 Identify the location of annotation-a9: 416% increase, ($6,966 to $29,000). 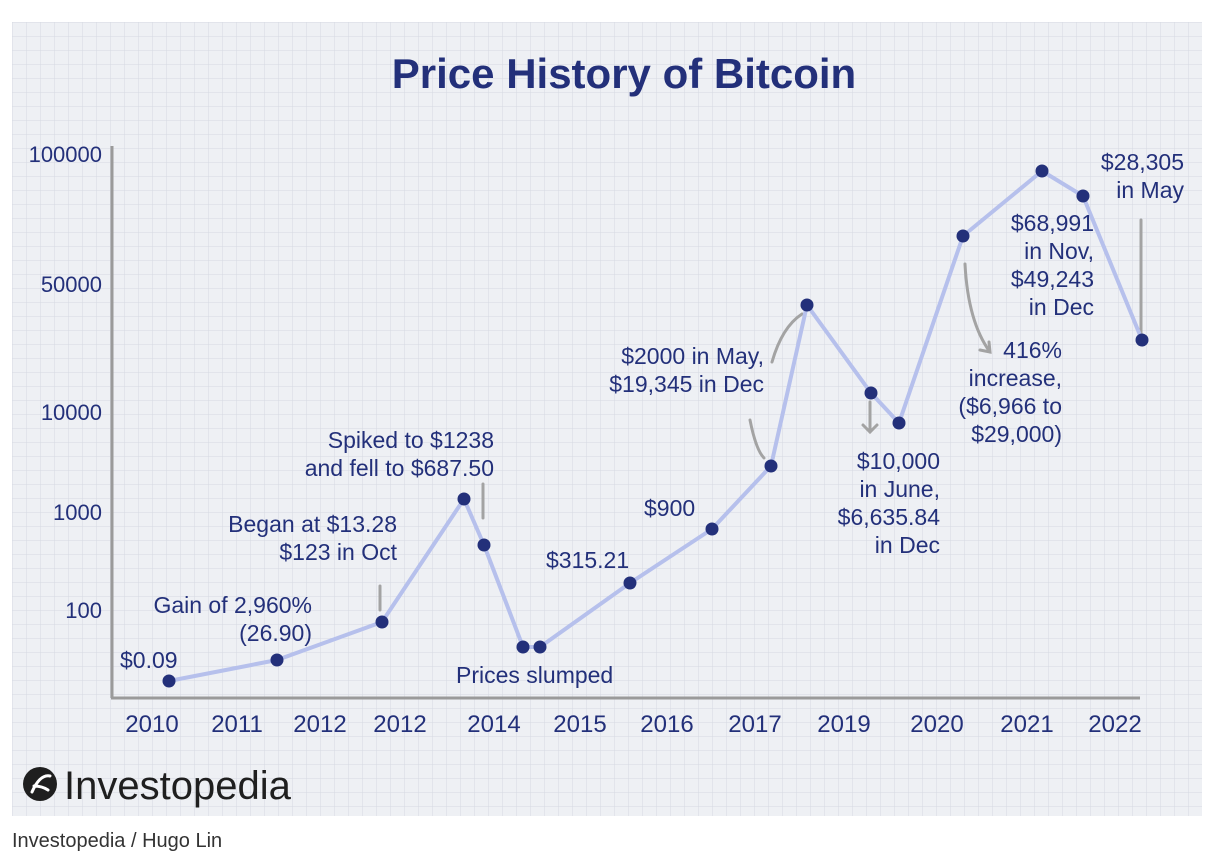
(1010, 392).